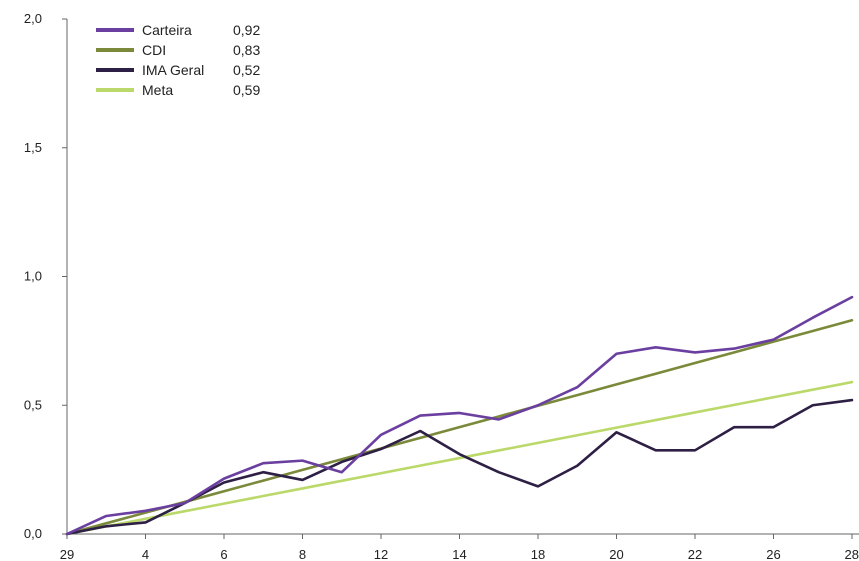 Image resolution: width=859 pixels, height=561 pixels. Describe the element at coordinates (178, 60) in the screenshot. I see `chart-legend: Carteira 0,92 CDI 0,83 IMA Geral 0,52 Meta 0,59` at that location.